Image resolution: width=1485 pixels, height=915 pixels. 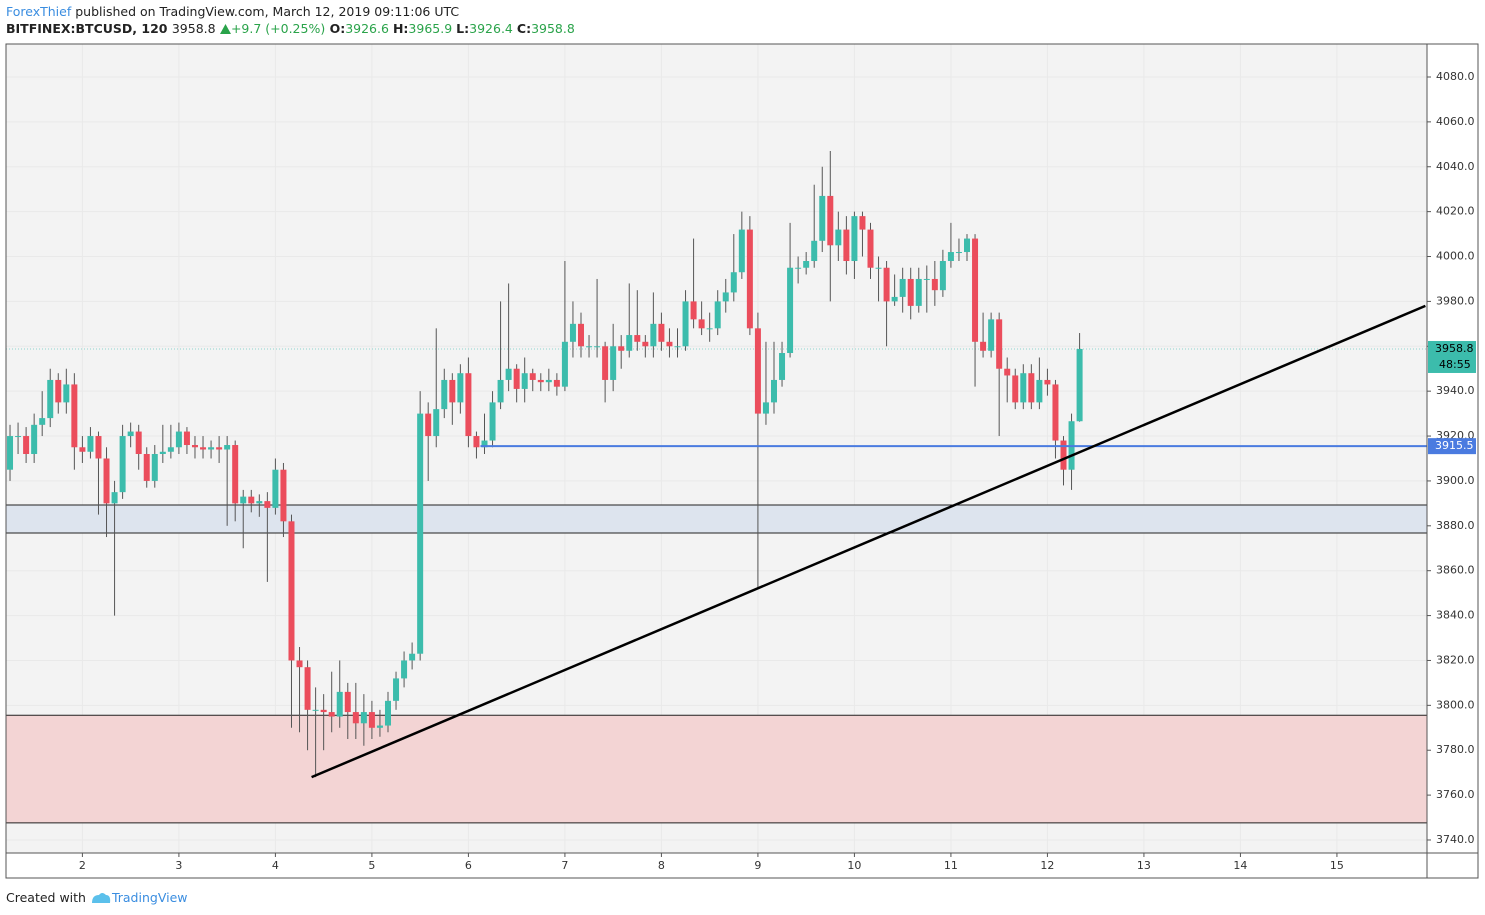 I want to click on y-tick-label: 3880.0, so click(x=1455, y=525).